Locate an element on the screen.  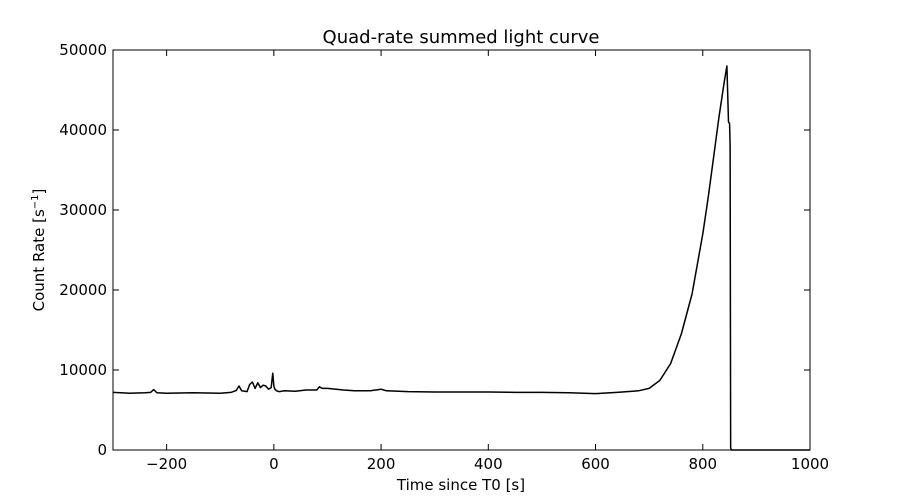
x-tick-label: −200 is located at coordinates (166, 464).